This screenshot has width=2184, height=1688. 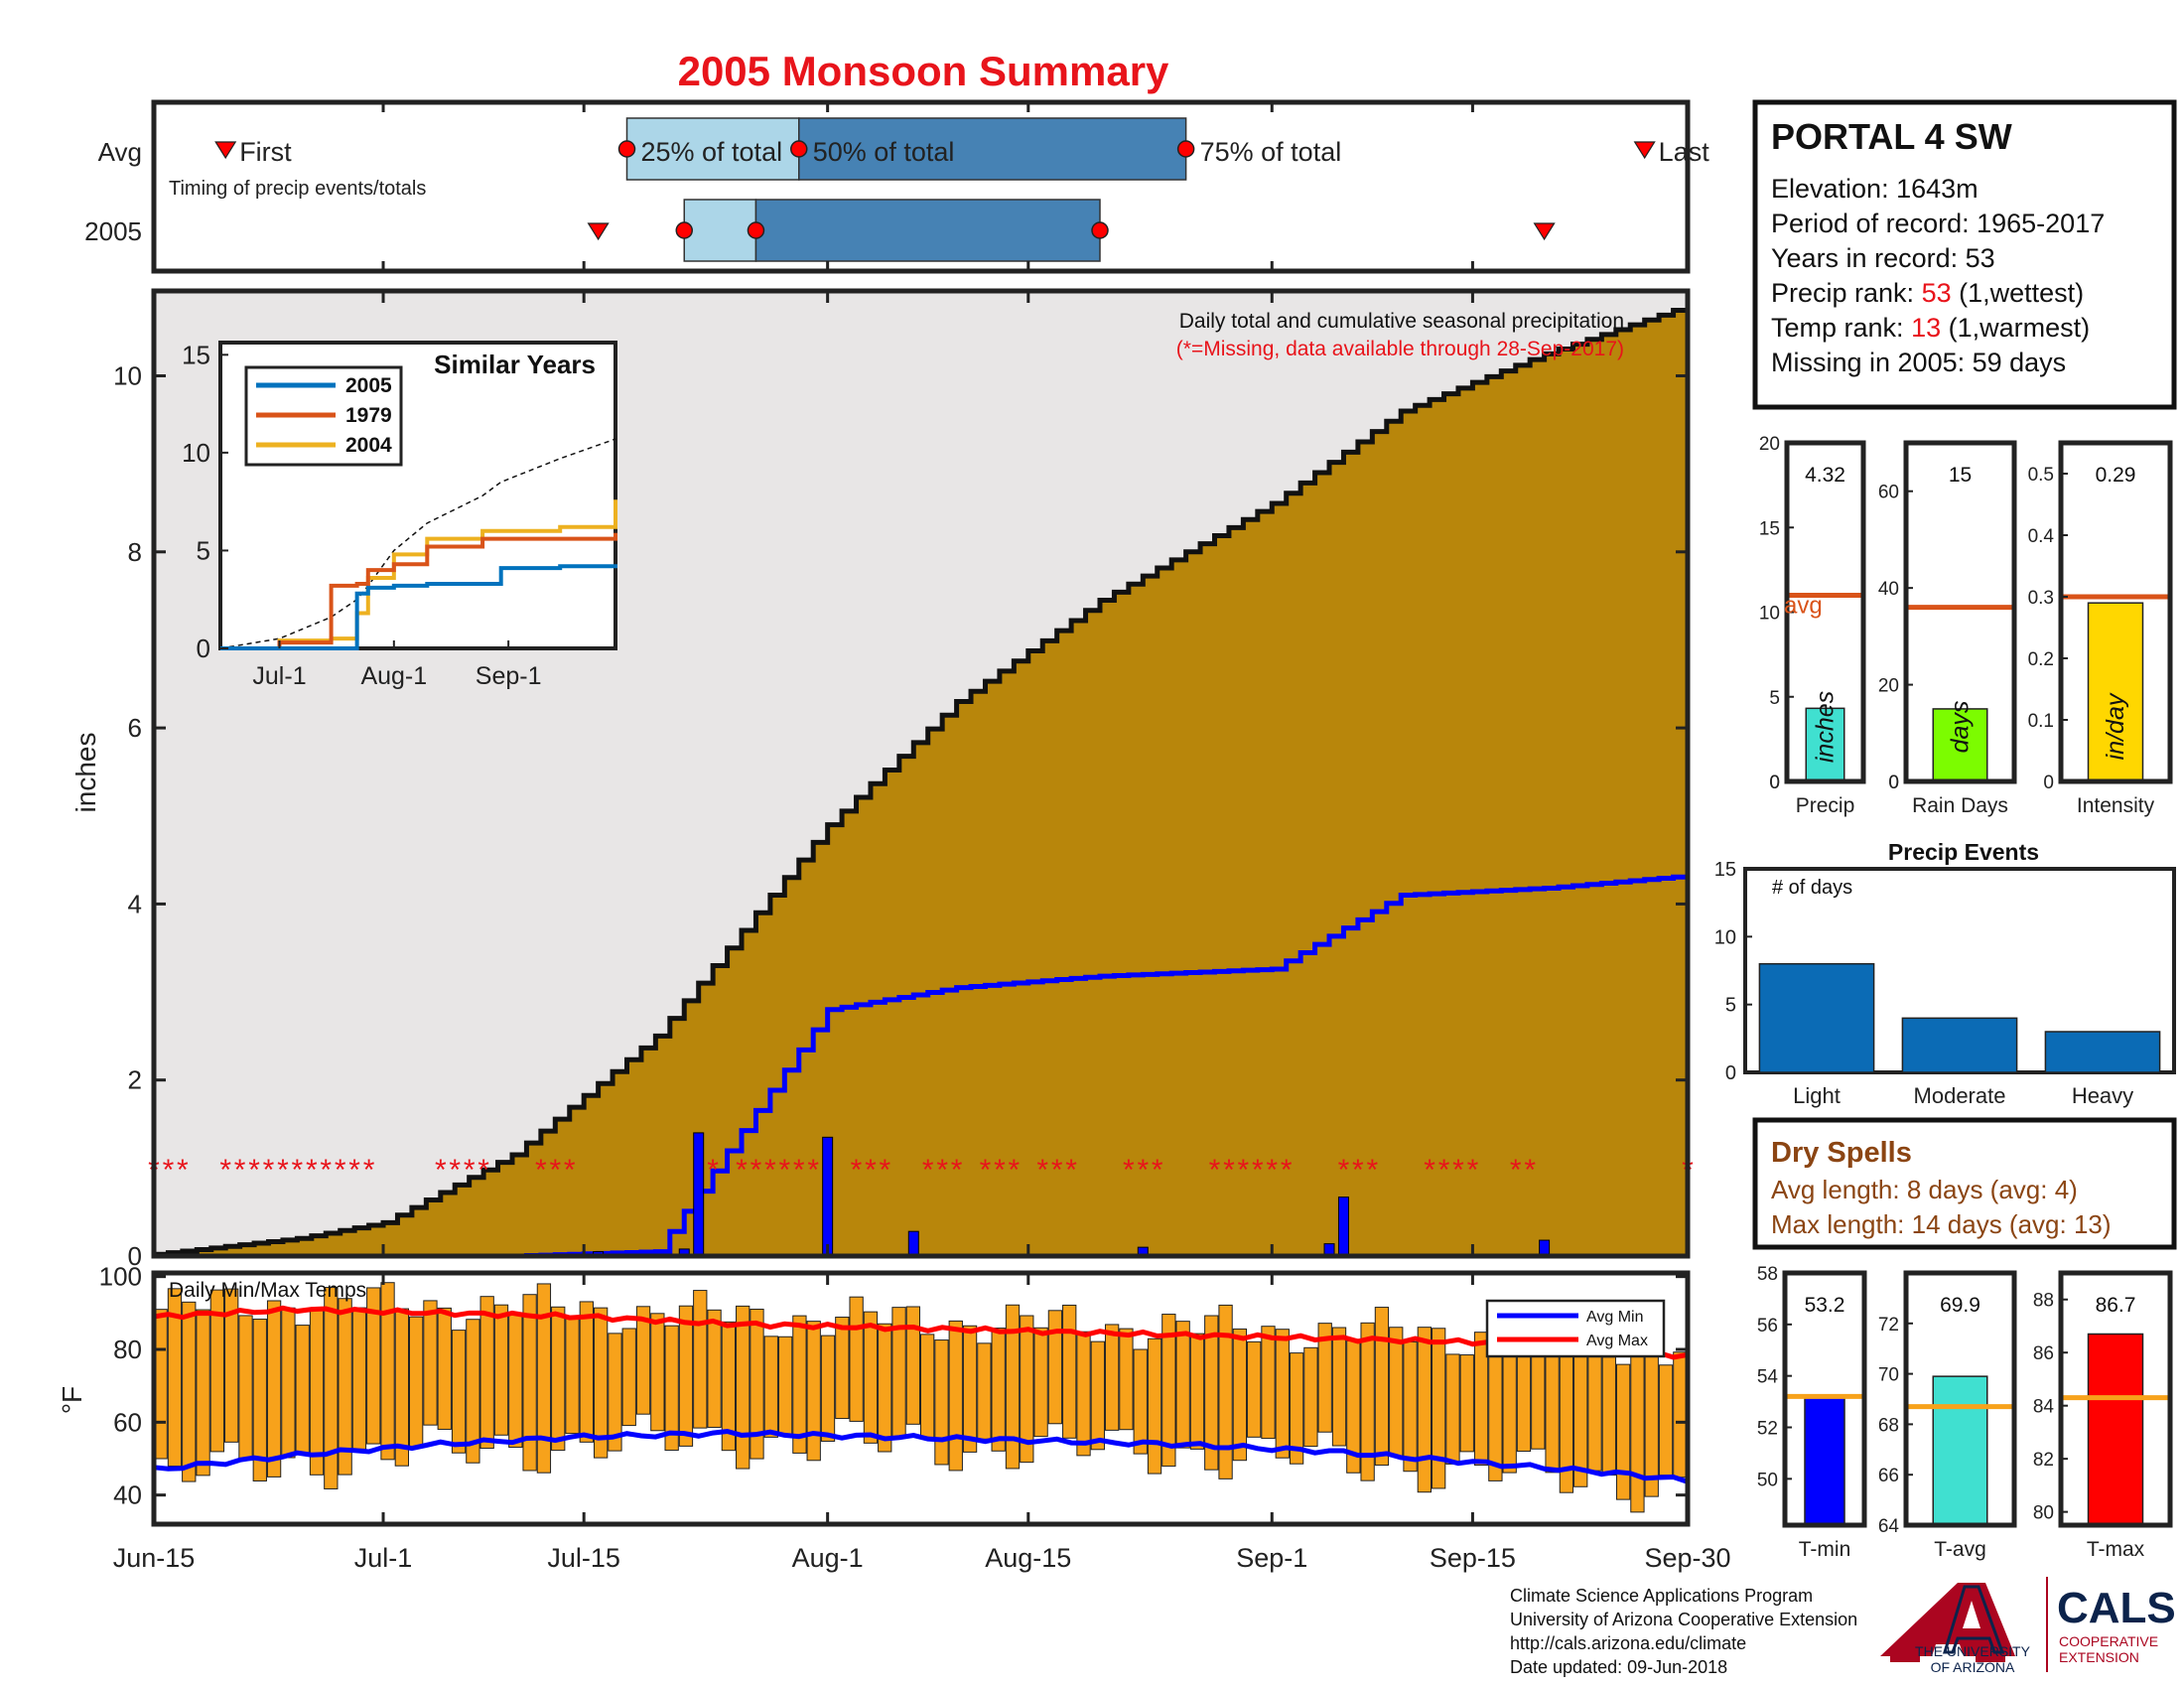 What do you see at coordinates (1960, 1549) in the screenshot?
I see `mini-category-label: T-avg` at bounding box center [1960, 1549].